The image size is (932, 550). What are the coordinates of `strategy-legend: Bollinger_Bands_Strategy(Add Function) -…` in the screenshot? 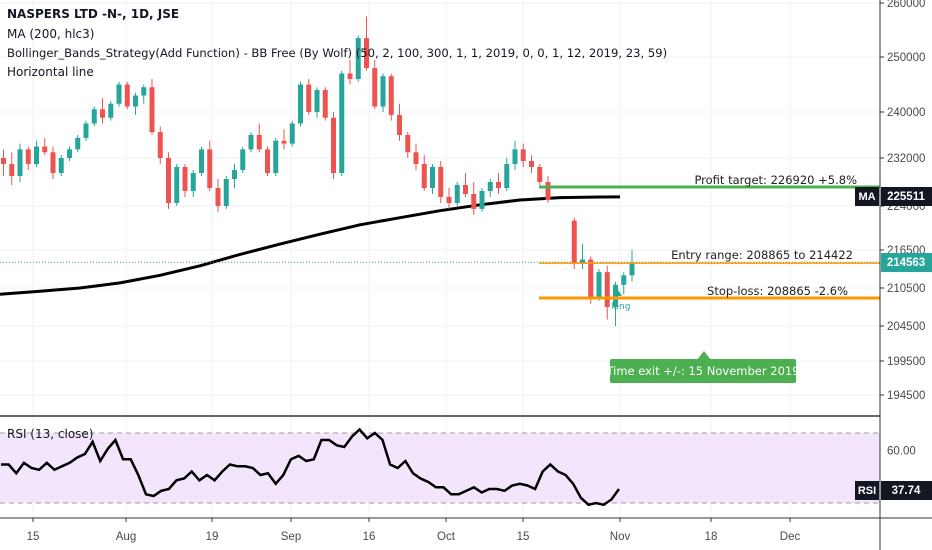 It's located at (337, 53).